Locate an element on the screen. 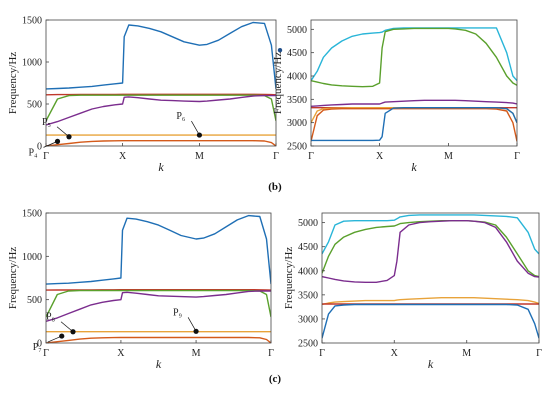 Image resolution: width=550 pixels, height=400 pixels. annotation-label: P₆ is located at coordinates (181, 116).